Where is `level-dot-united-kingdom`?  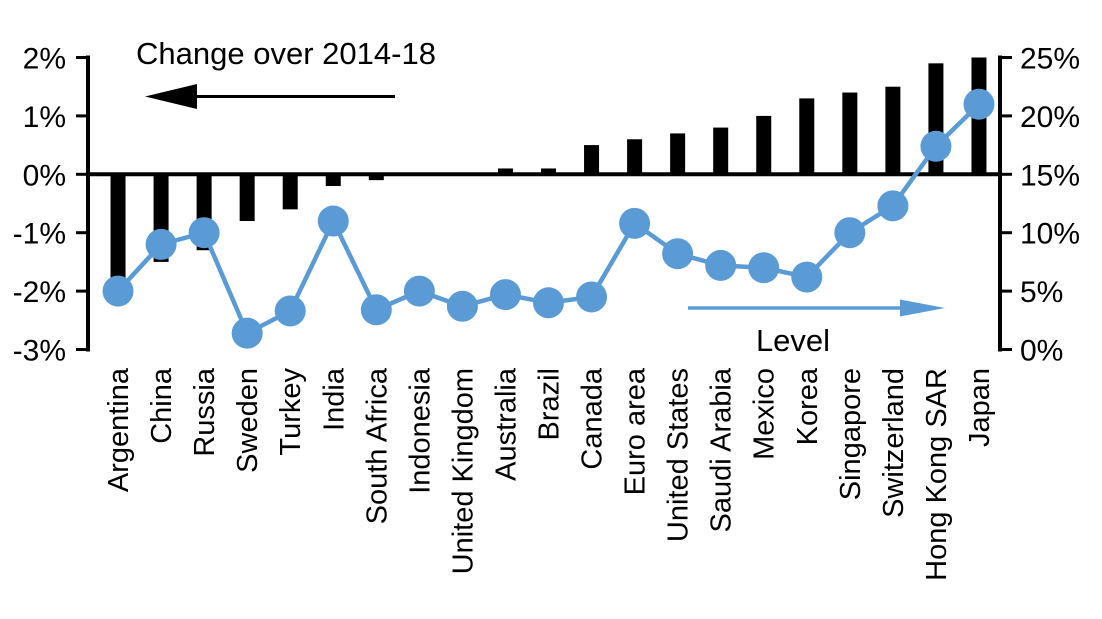
level-dot-united-kingdom is located at coordinates (462, 306).